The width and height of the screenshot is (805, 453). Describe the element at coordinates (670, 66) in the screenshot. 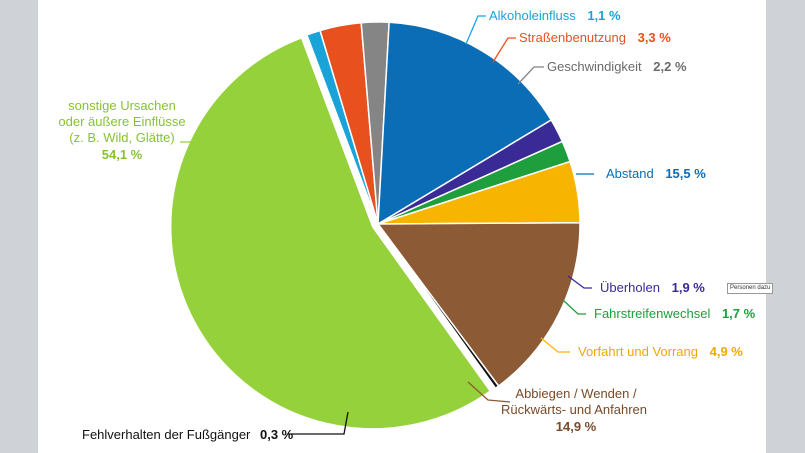

I see `label-geschw-value: 2,2 %` at that location.